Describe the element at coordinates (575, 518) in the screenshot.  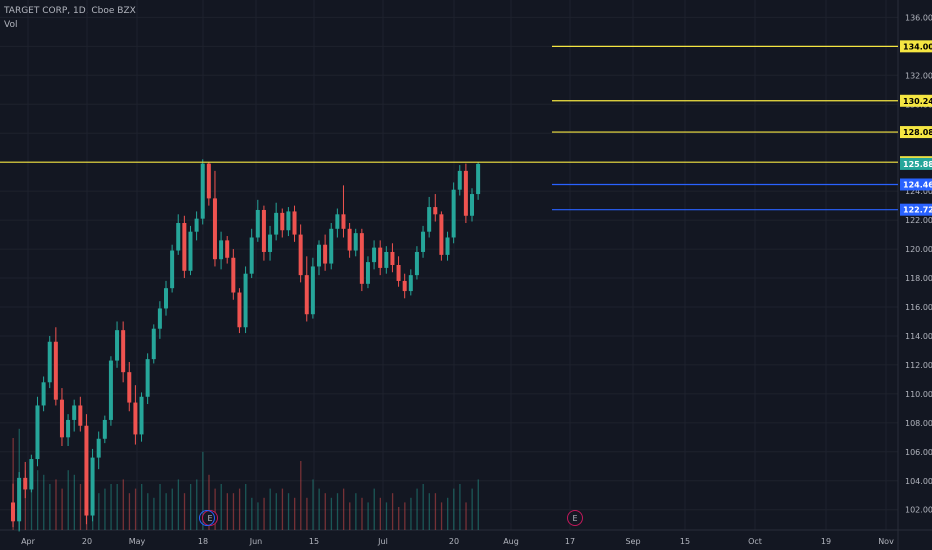
I see `earnings-marker` at that location.